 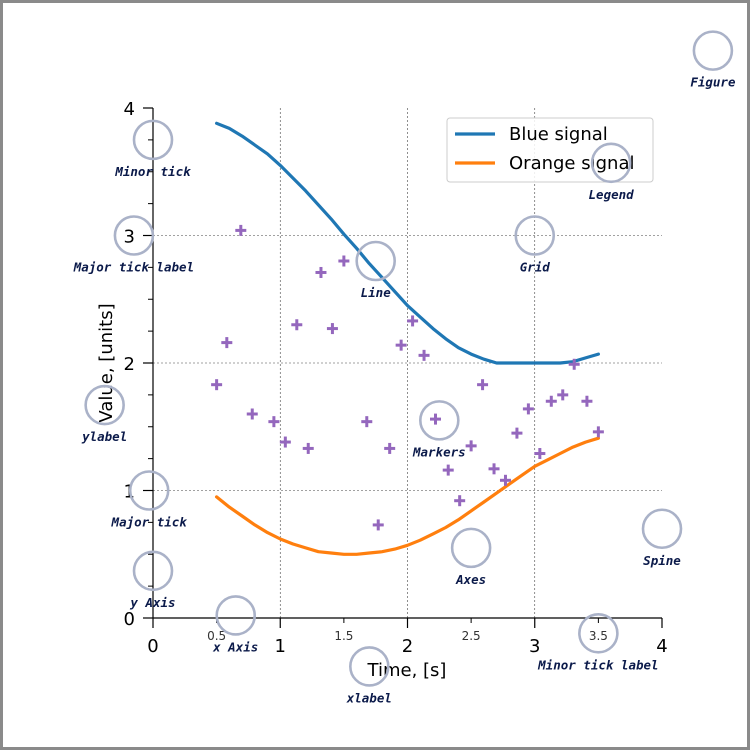 I want to click on y-major-tick-label: 4, so click(x=129, y=109).